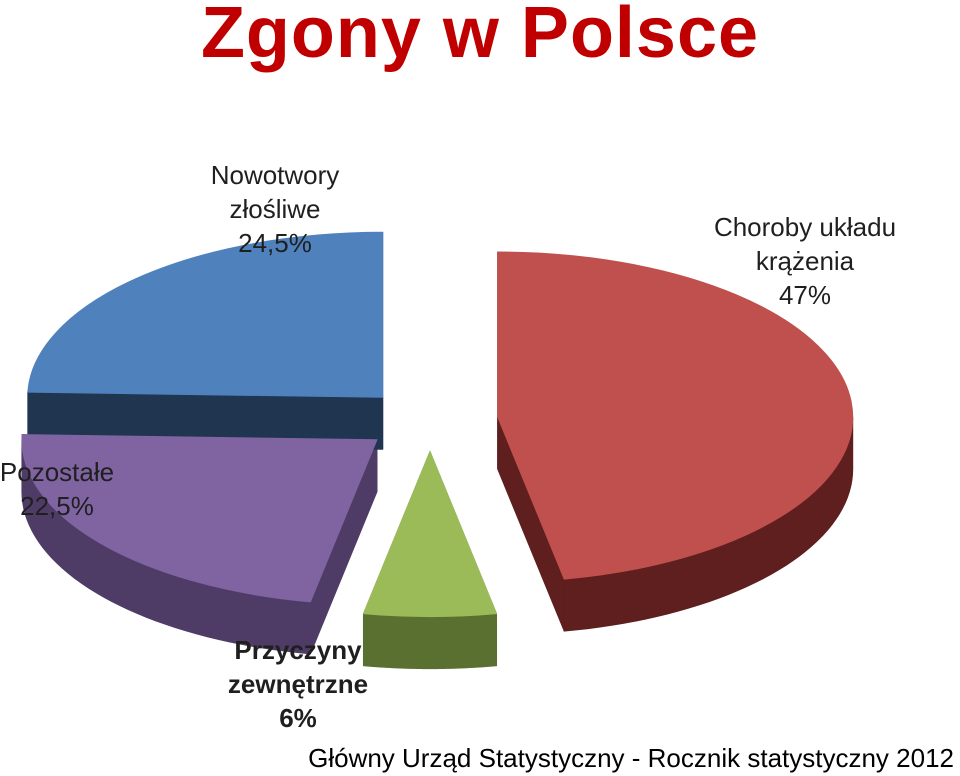 The width and height of the screenshot is (960, 776). What do you see at coordinates (205, 314) in the screenshot?
I see `slice-3-top` at bounding box center [205, 314].